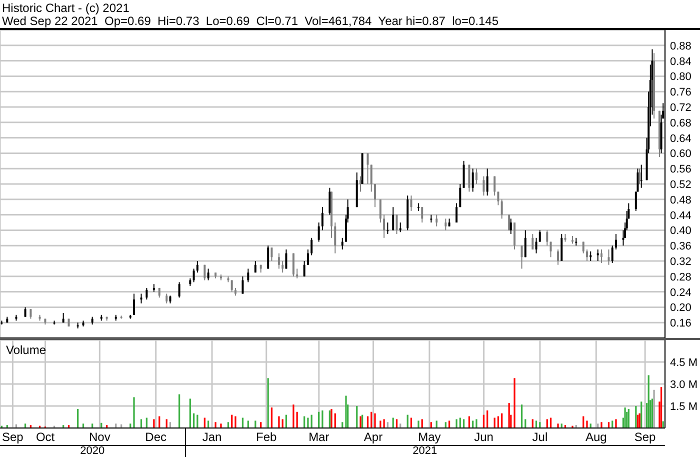 The height and width of the screenshot is (457, 700). I want to click on x-tick-label: Mar, so click(319, 437).